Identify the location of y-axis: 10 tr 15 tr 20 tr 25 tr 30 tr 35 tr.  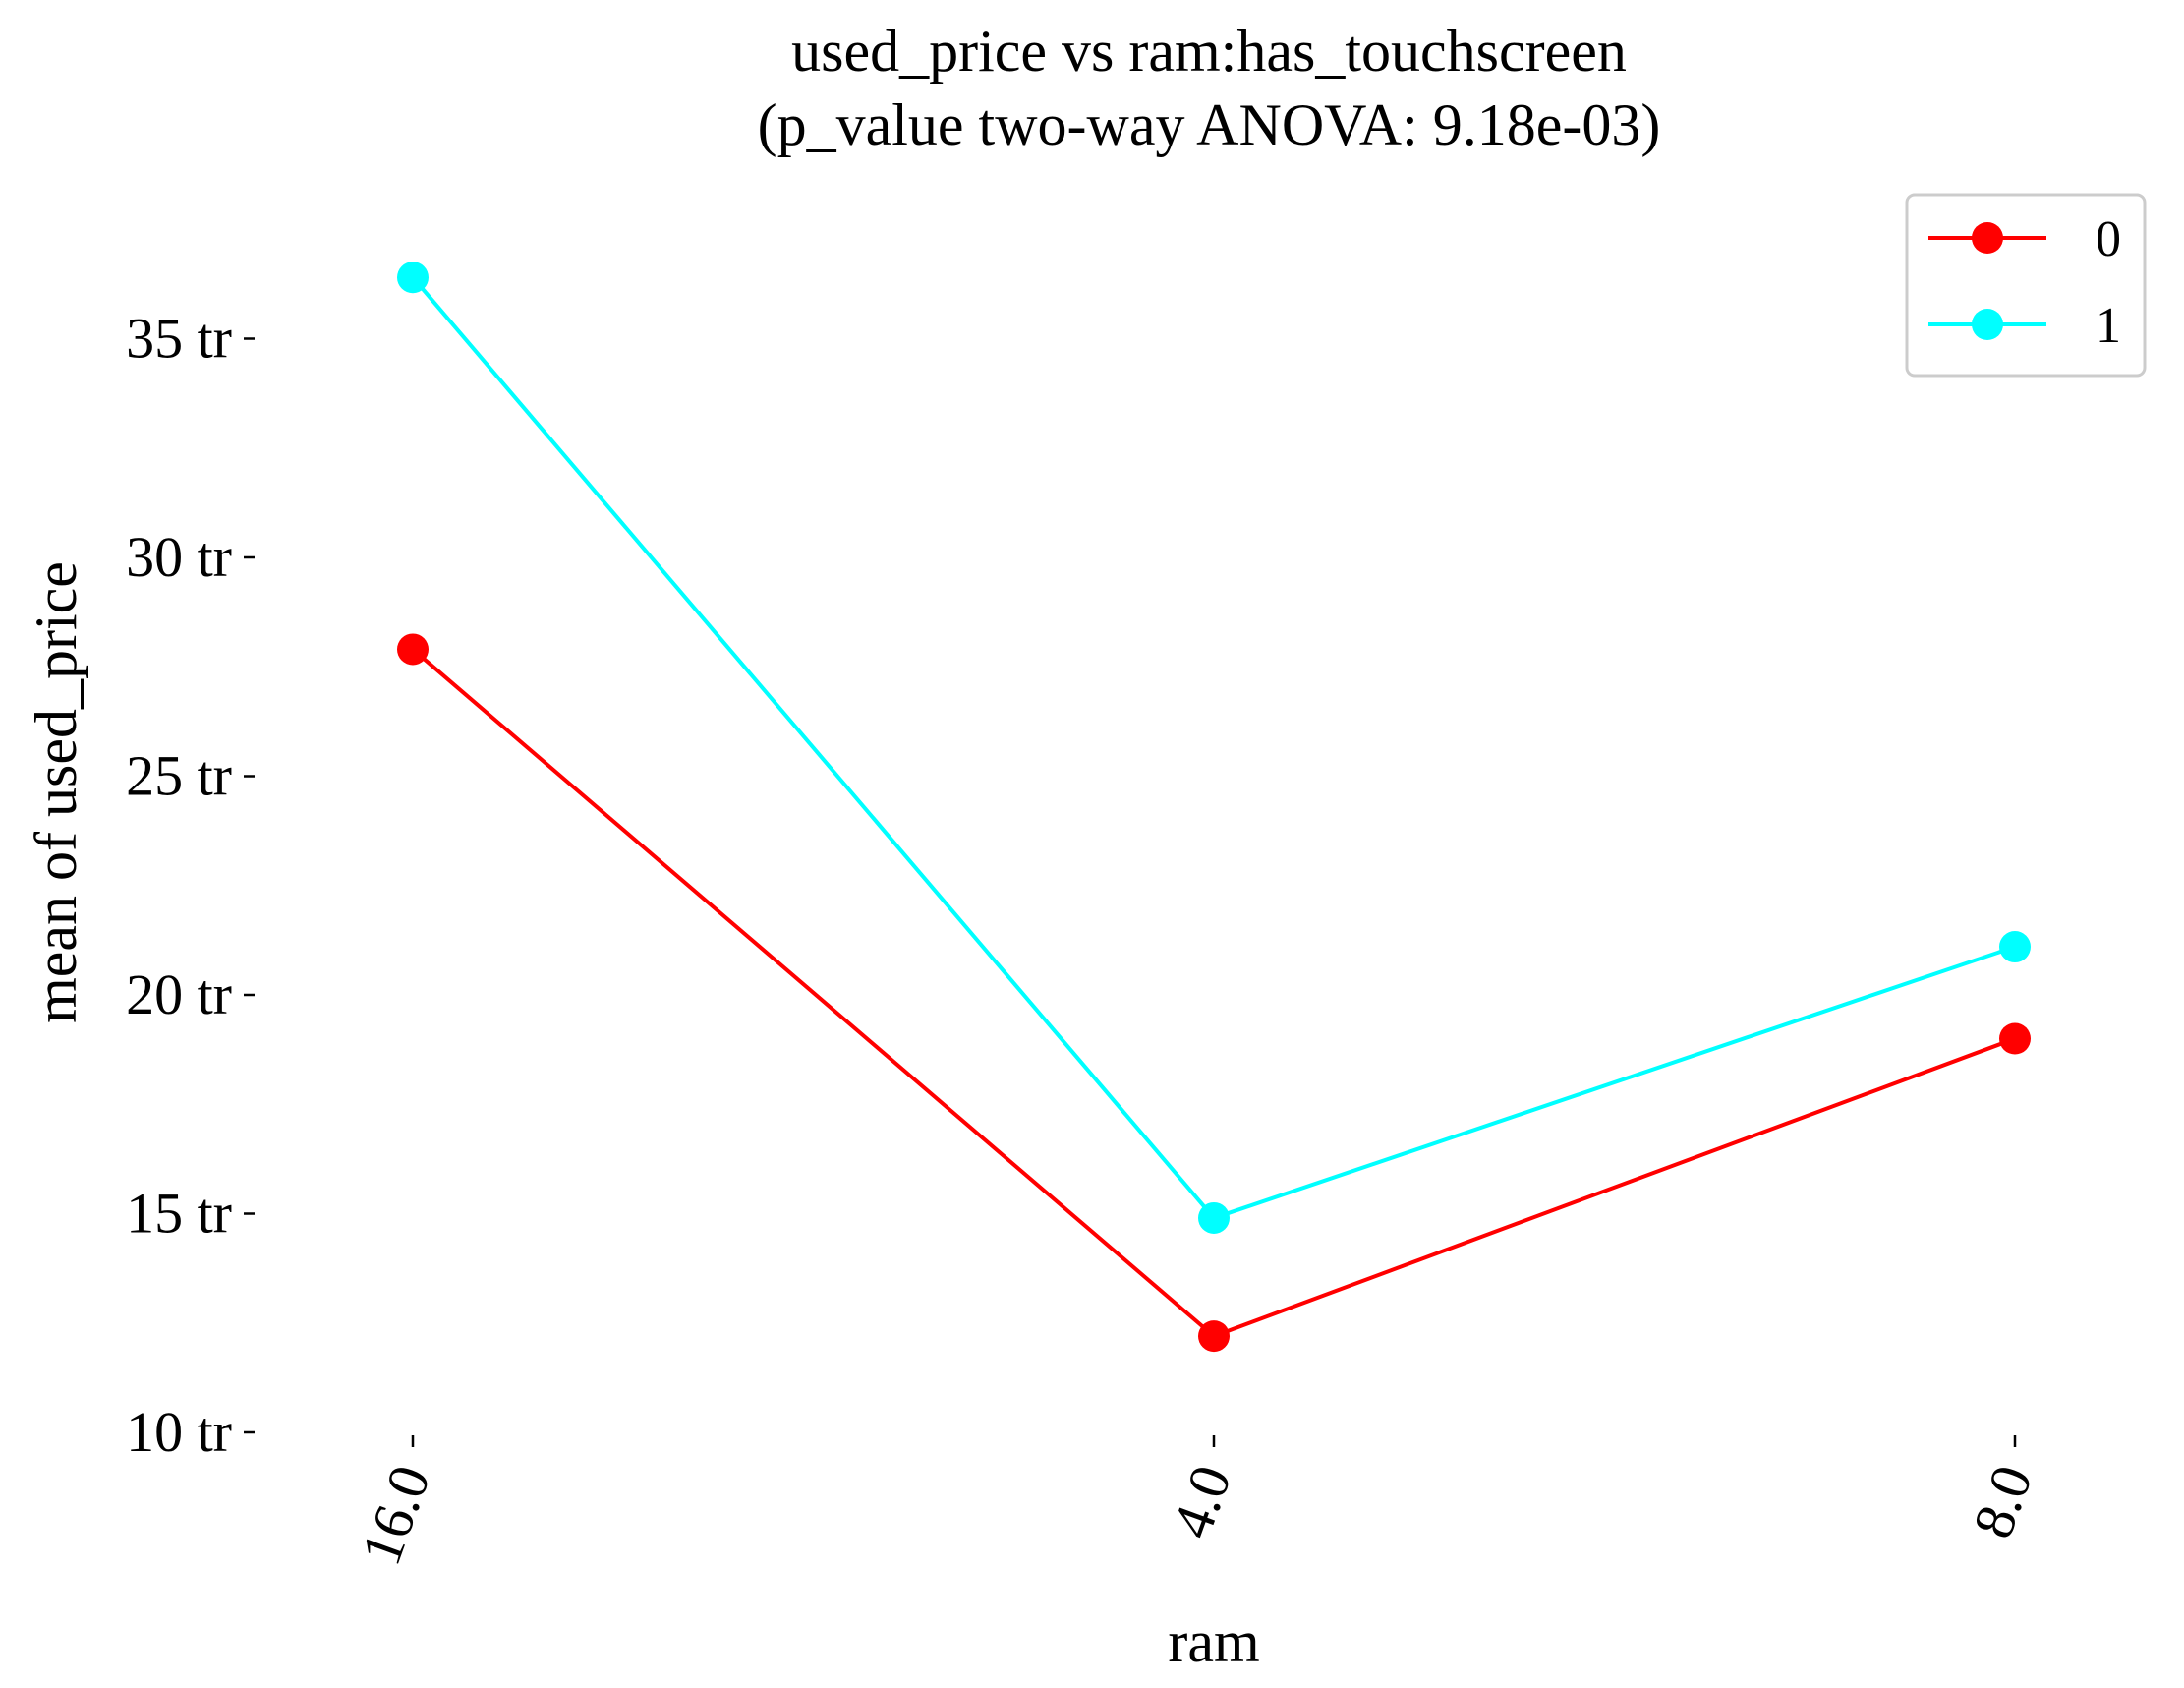
(190, 885).